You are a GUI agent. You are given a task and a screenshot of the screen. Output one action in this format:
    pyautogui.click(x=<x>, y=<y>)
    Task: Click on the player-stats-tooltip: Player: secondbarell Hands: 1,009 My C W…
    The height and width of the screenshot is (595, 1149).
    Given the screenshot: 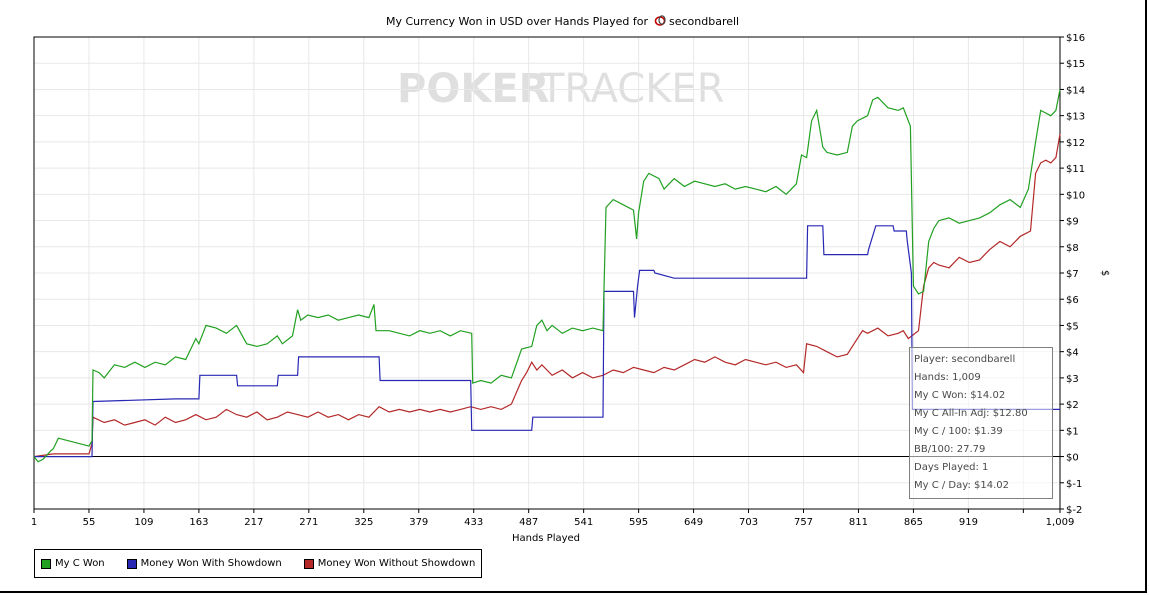 What is the action you would take?
    pyautogui.click(x=981, y=423)
    